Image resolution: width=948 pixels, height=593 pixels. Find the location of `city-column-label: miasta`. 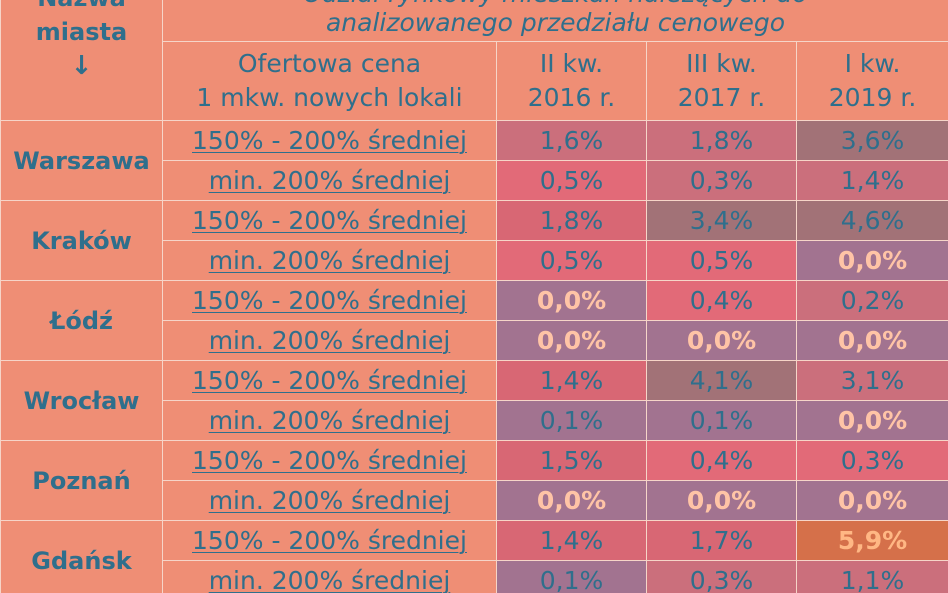

city-column-label: miasta is located at coordinates (81, 32).